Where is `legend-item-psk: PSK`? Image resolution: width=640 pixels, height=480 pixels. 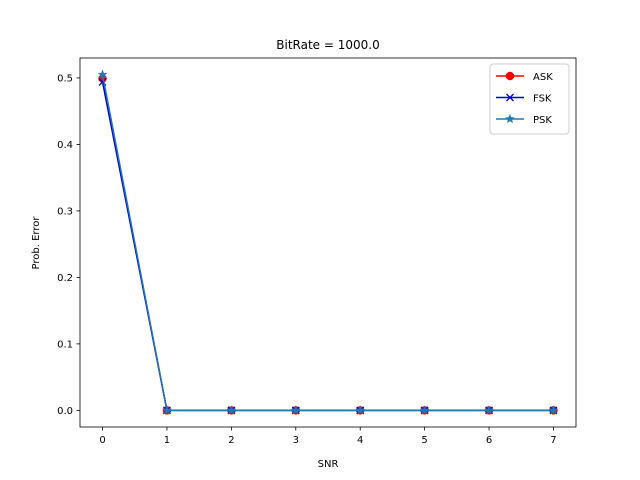 legend-item-psk: PSK is located at coordinates (524, 119).